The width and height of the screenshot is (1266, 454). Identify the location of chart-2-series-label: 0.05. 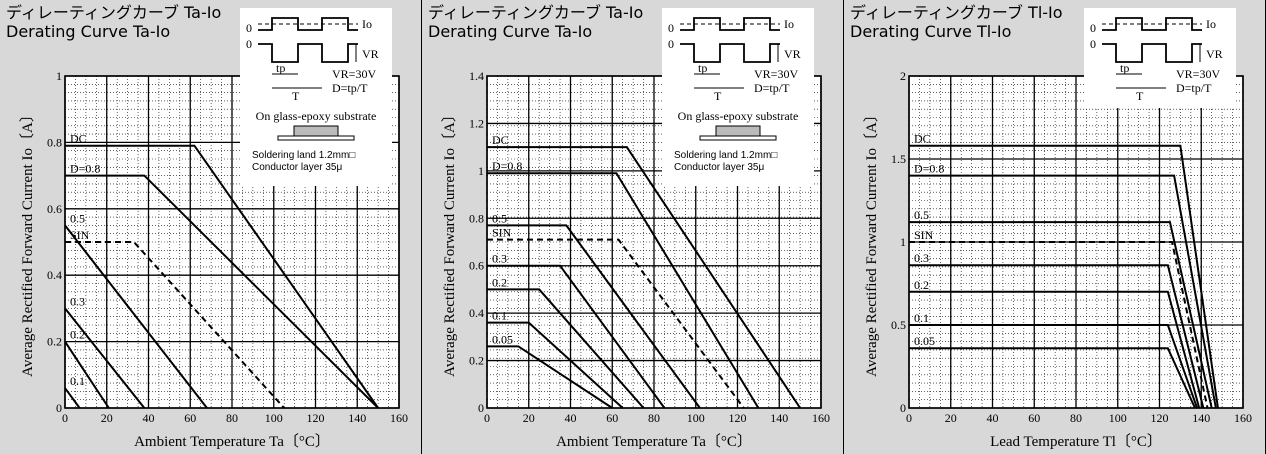
(502, 339).